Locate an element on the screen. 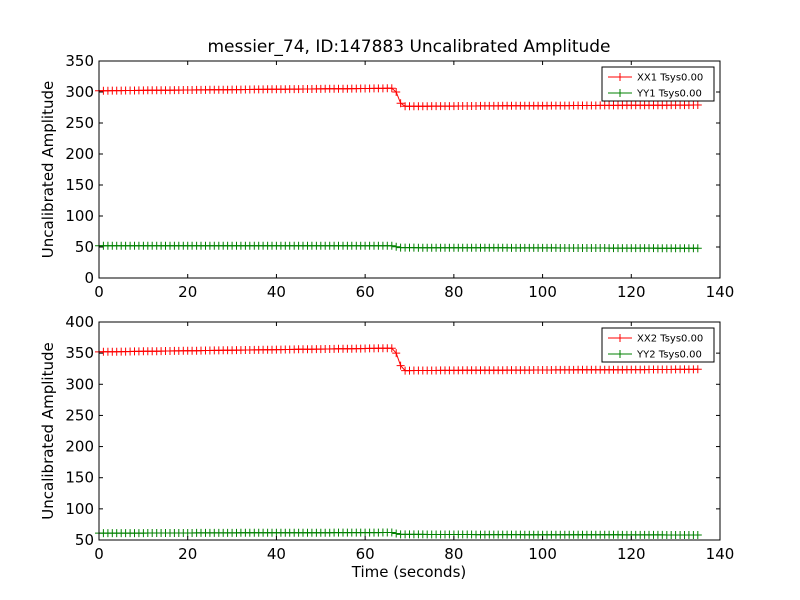 This screenshot has height=600, width=800. legend: XX2 Tsys0.00 YY2 Tsys0.00 is located at coordinates (658, 345).